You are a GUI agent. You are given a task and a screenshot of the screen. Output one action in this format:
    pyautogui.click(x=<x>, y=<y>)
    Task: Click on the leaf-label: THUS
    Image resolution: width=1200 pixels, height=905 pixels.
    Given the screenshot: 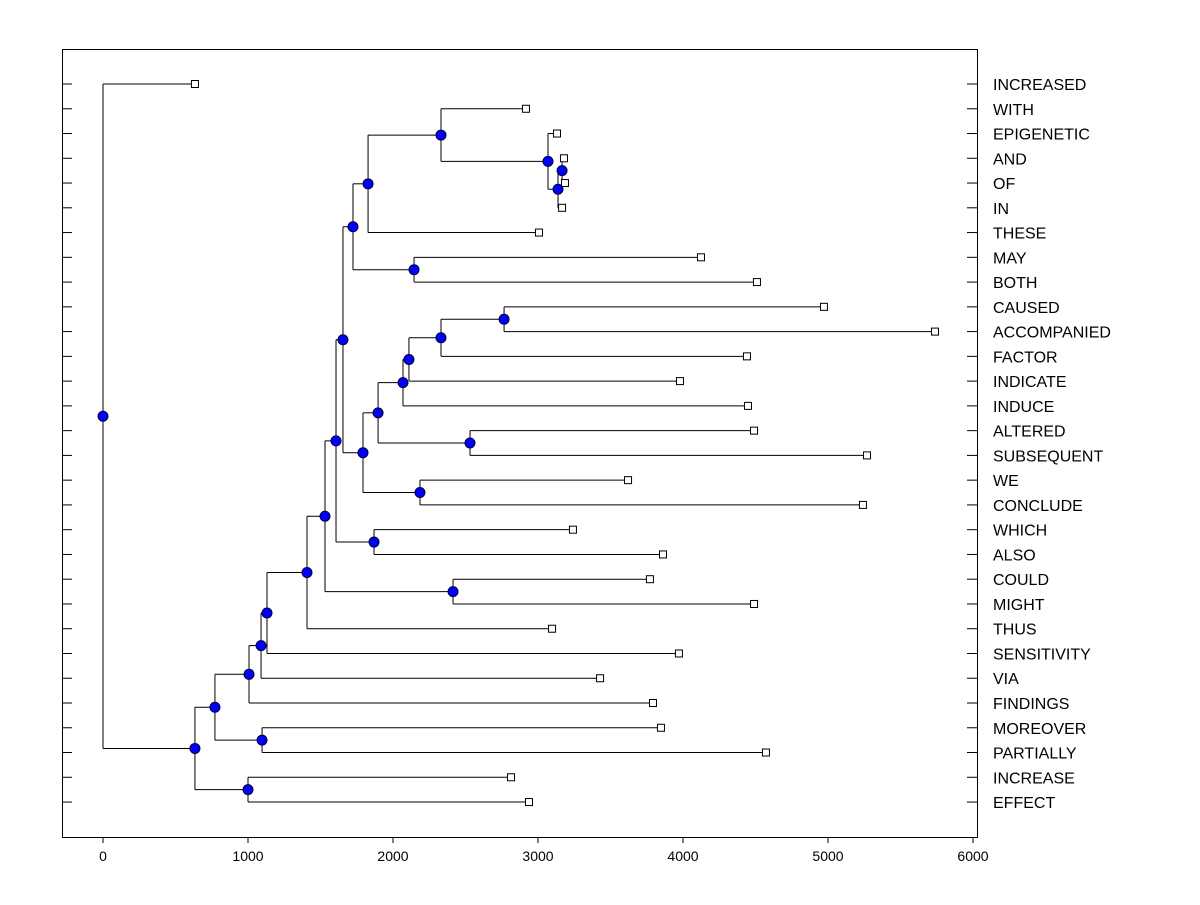 What is the action you would take?
    pyautogui.click(x=1015, y=630)
    